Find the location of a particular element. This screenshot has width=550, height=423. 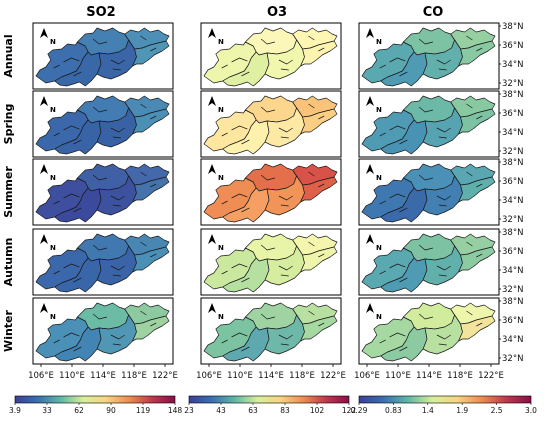

colorbar-tick-label: 33 is located at coordinates (47, 410).